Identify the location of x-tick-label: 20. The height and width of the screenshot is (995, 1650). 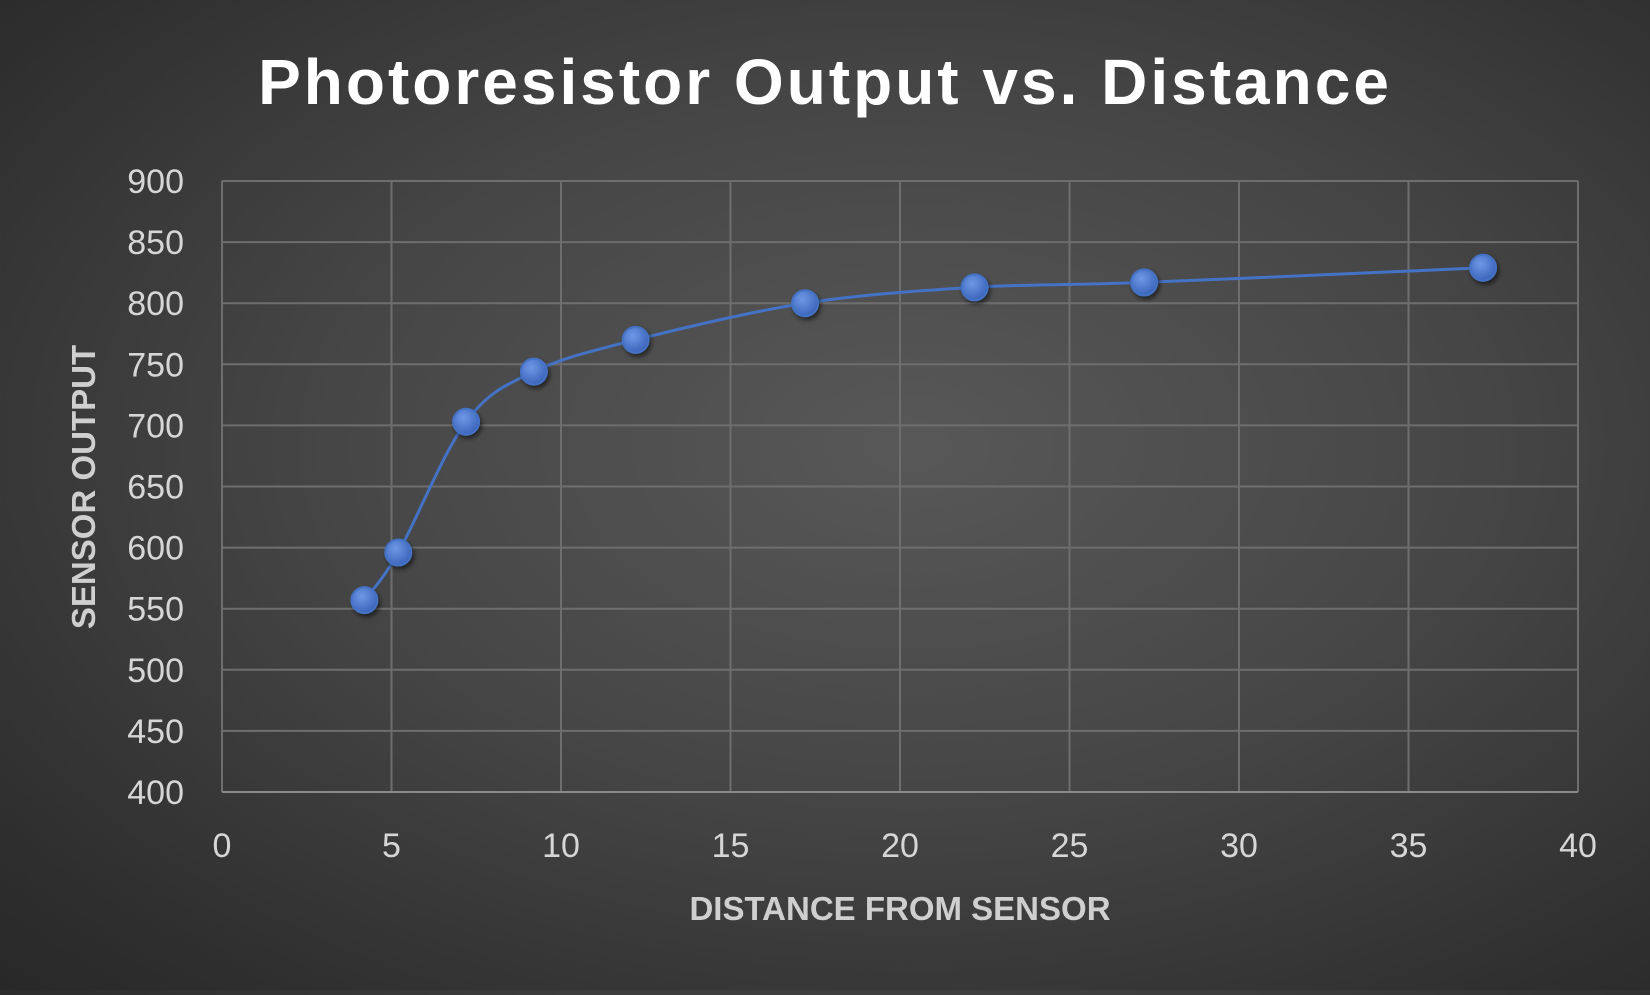
(900, 846).